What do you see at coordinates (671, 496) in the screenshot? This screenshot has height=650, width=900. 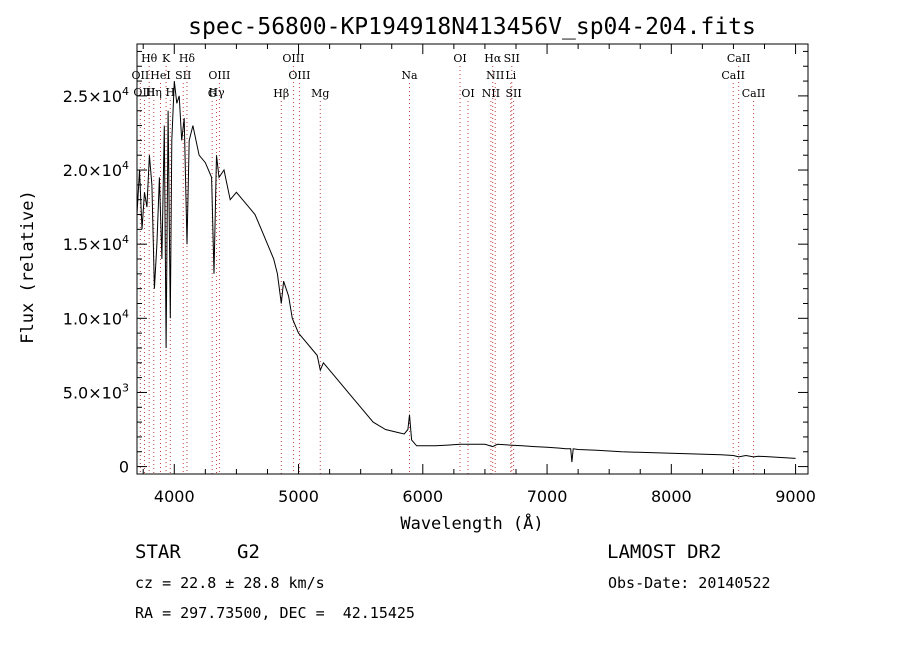 I see `x-tick-label: 8000` at bounding box center [671, 496].